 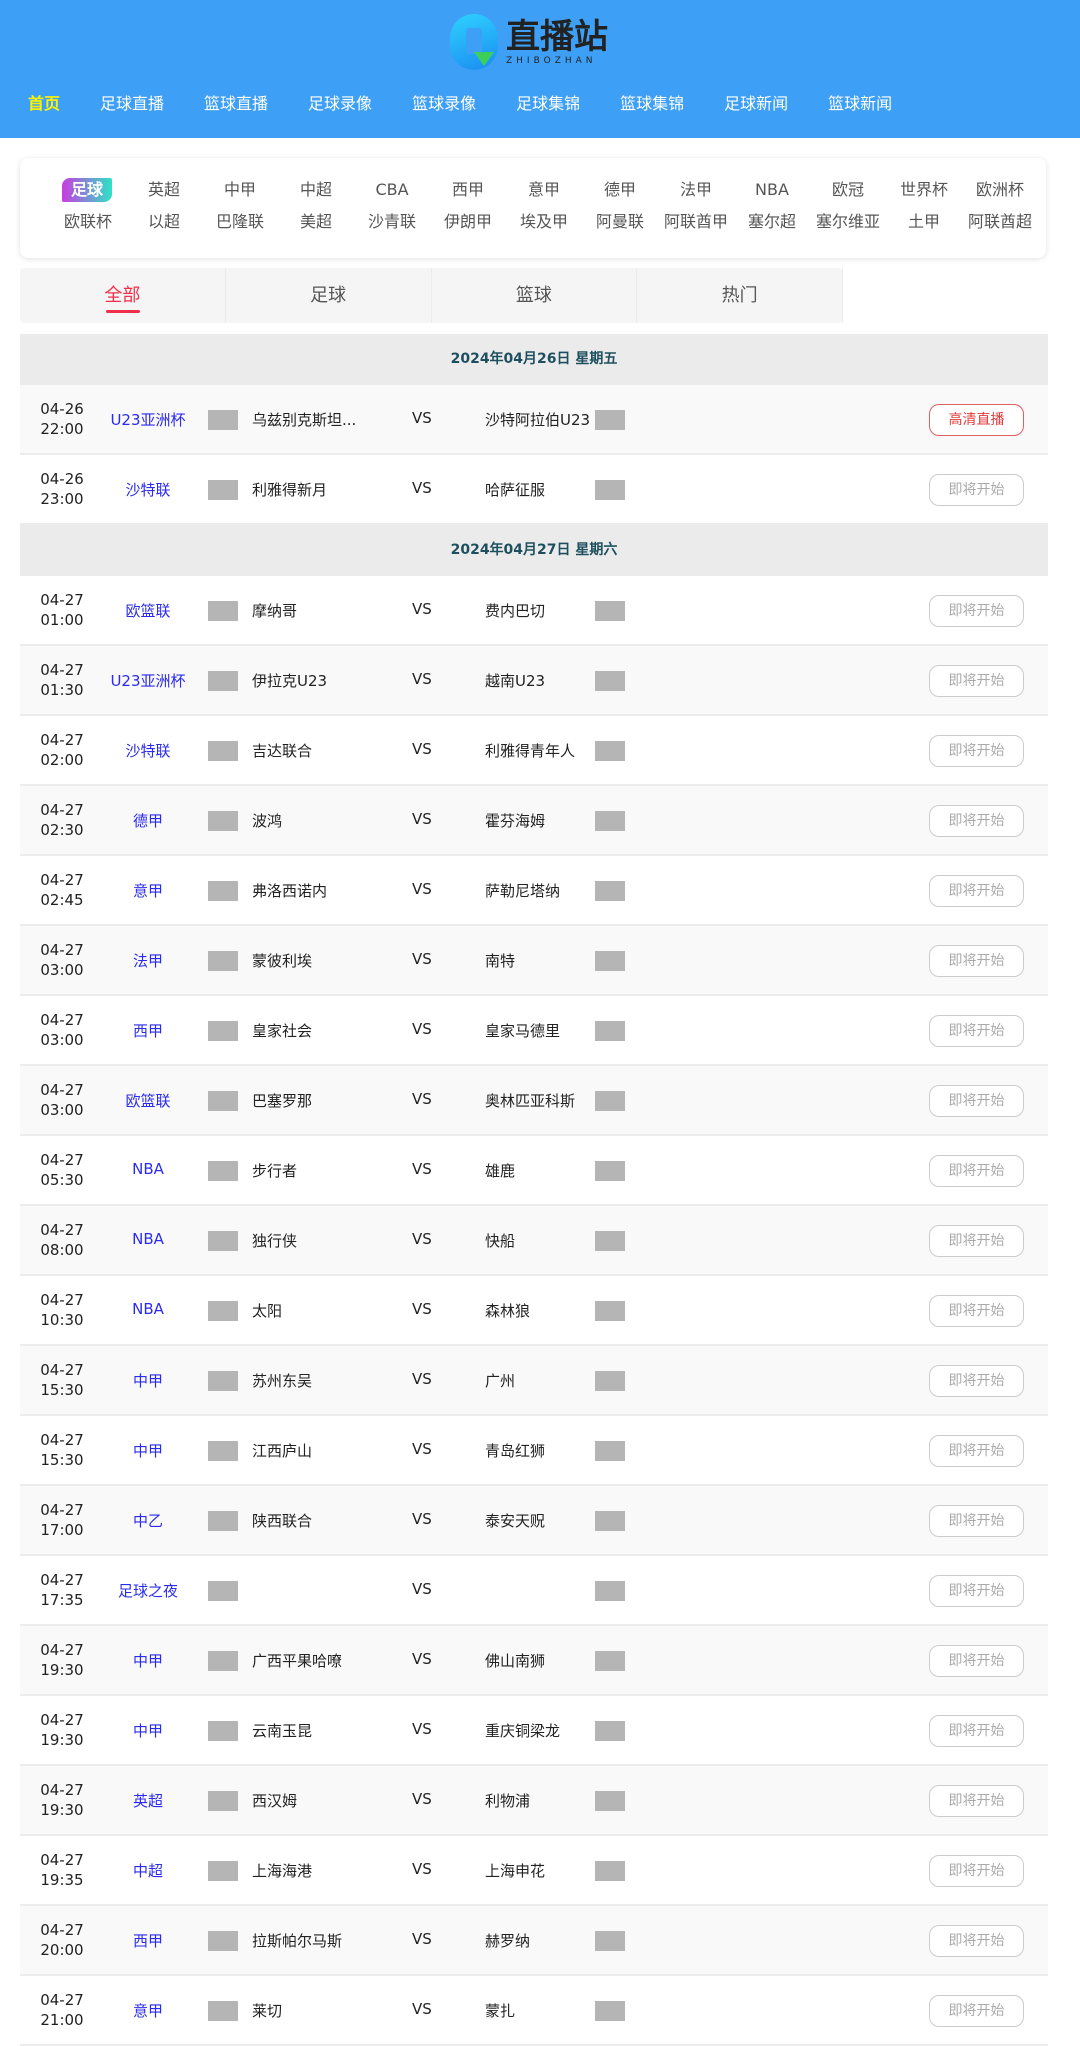 I want to click on home-team: 上海海港, so click(x=282, y=1871).